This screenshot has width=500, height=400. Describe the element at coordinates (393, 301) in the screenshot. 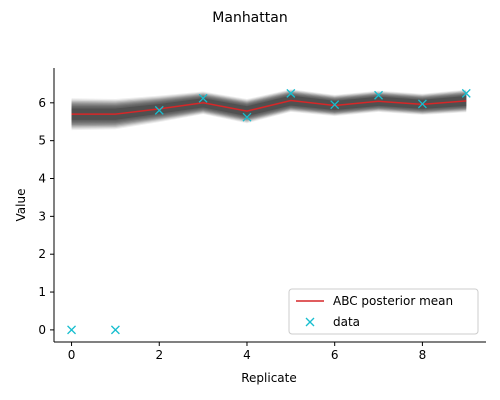

I see `legend-label: ABC posterior mean` at that location.